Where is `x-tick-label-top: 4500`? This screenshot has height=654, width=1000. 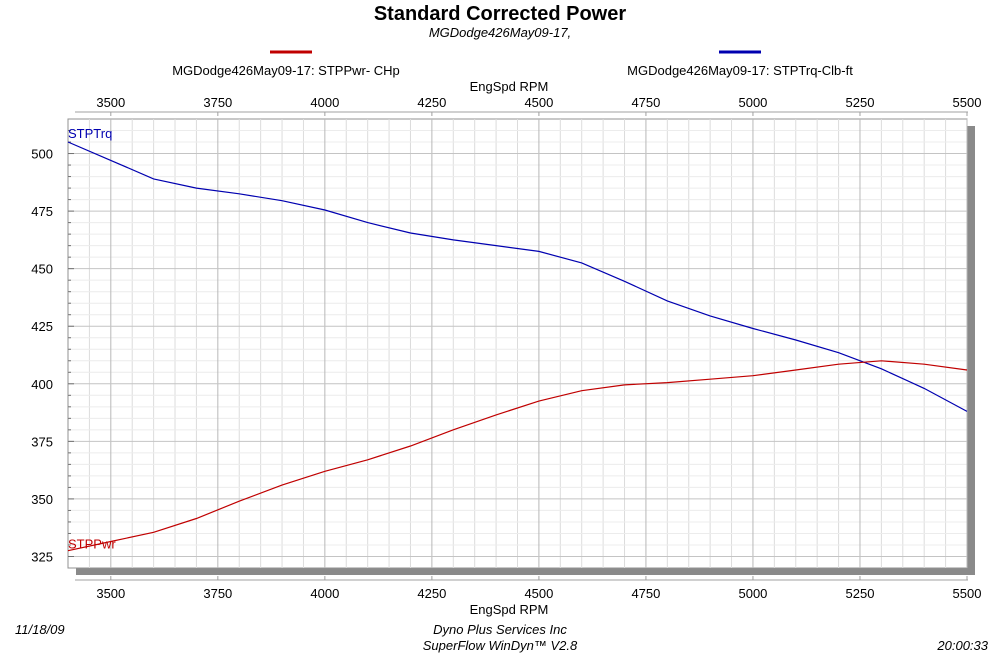 x-tick-label-top: 4500 is located at coordinates (538, 102).